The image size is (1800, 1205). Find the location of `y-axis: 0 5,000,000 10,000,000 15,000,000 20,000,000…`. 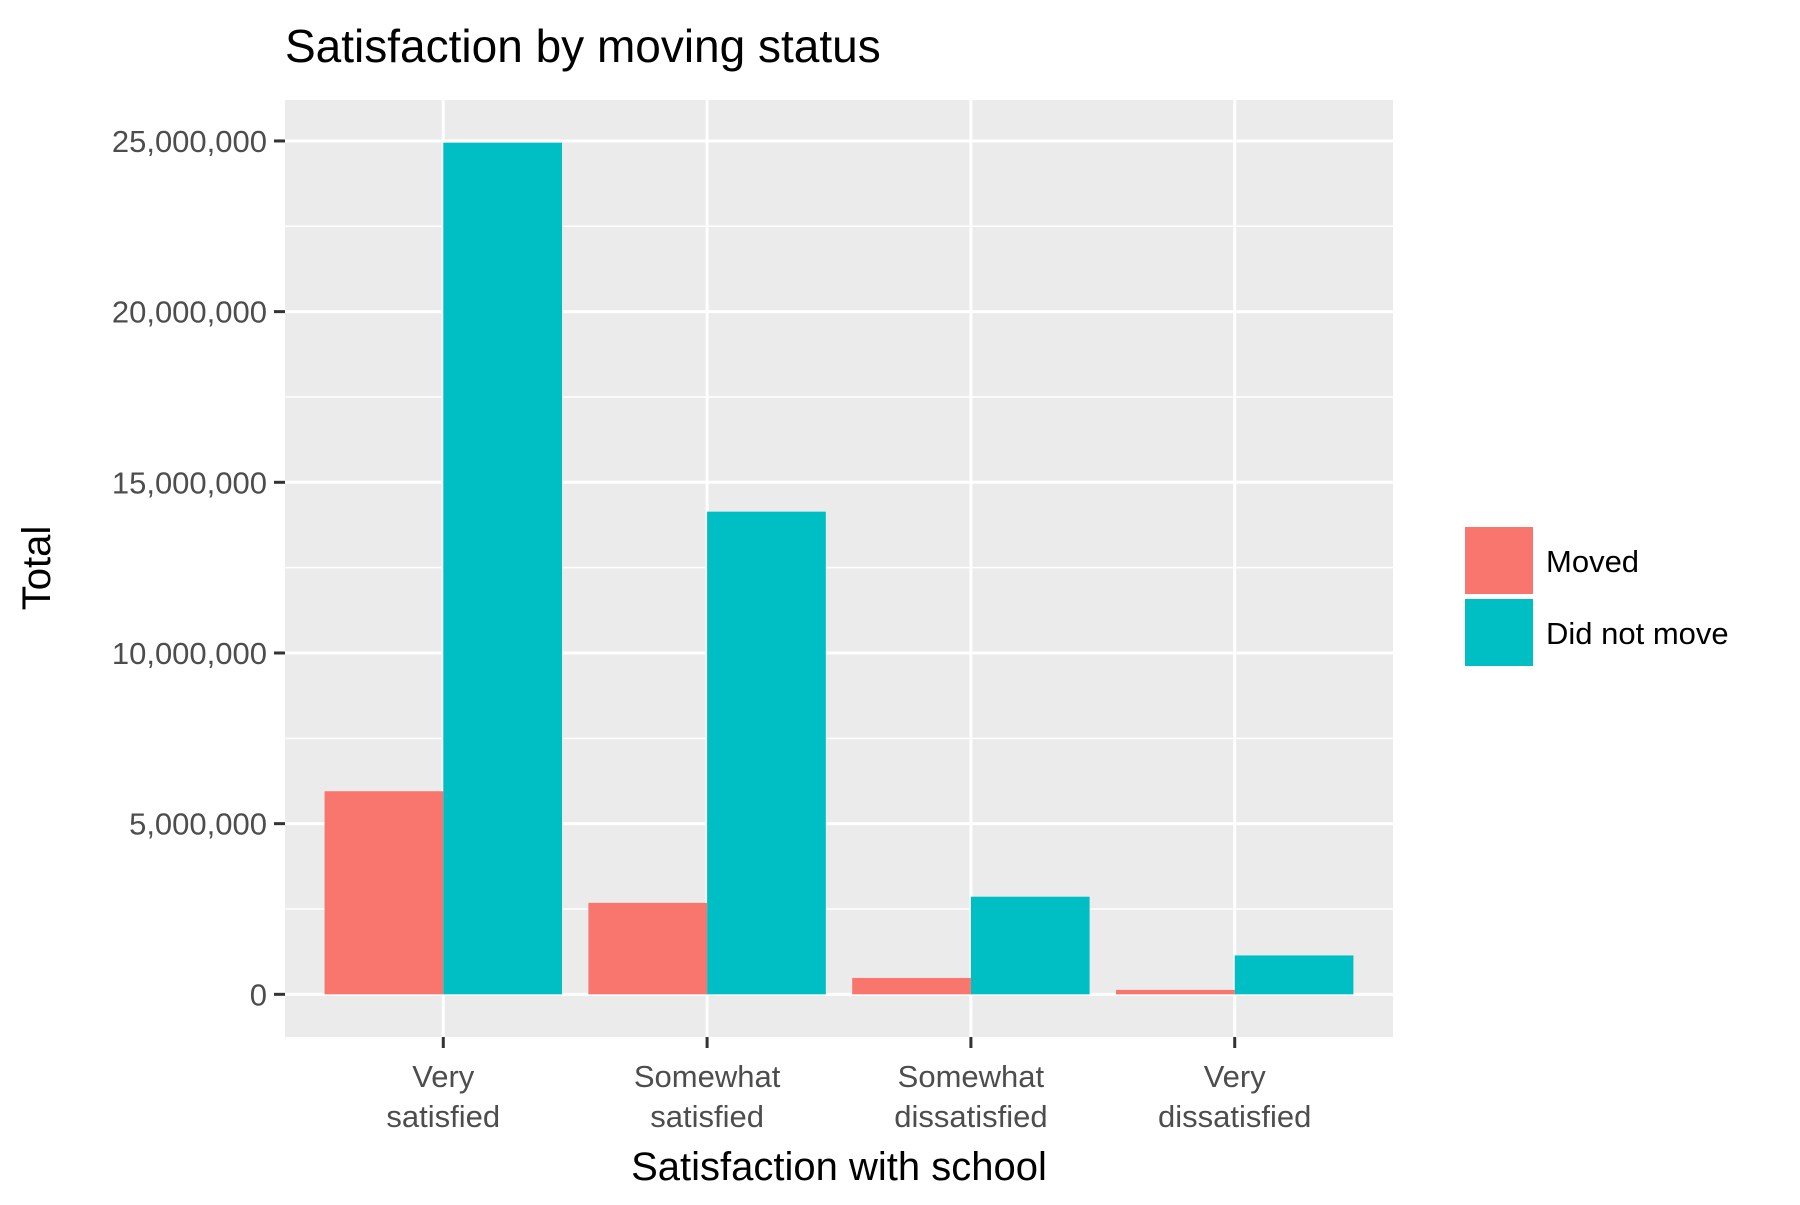

y-axis: 0 5,000,000 10,000,000 15,000,000 20,000,000… is located at coordinates (198, 568).